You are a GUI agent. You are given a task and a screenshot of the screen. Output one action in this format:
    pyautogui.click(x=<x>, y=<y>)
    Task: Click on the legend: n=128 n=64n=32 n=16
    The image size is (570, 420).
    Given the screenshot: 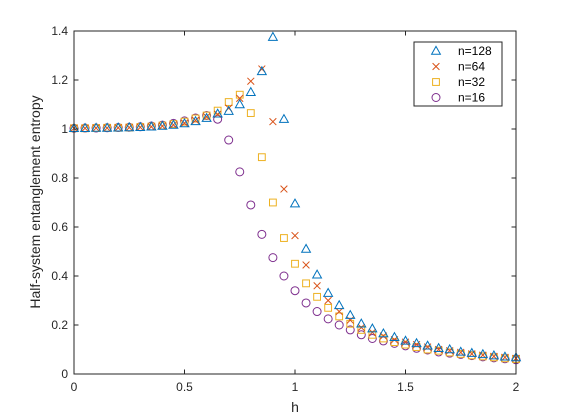 What is the action you would take?
    pyautogui.click(x=458, y=74)
    